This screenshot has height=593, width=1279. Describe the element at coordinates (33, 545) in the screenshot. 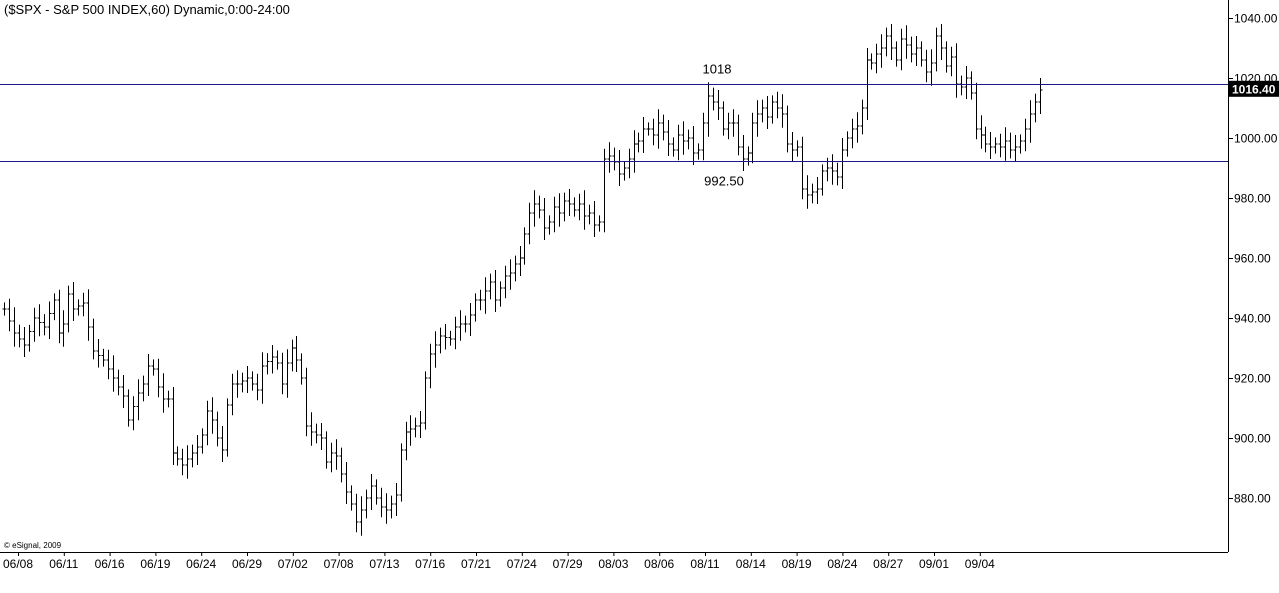

I see `copyright-text: © eSignal, 2009` at that location.